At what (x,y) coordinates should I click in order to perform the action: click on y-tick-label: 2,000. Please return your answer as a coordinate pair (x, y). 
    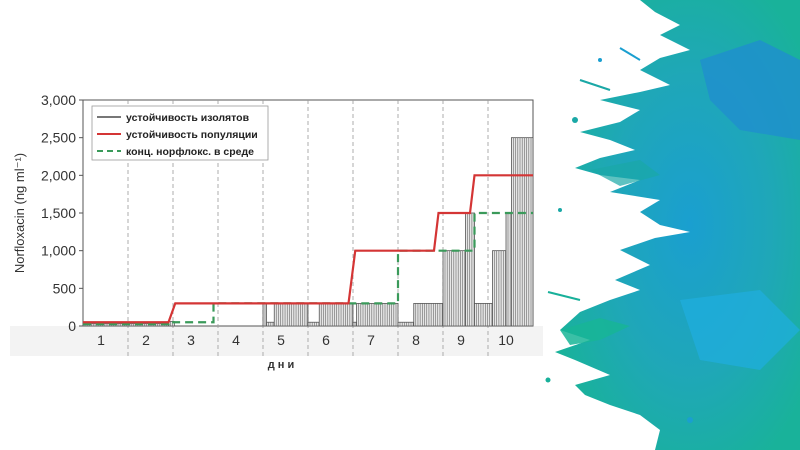
    Looking at the image, I should click on (58, 175).